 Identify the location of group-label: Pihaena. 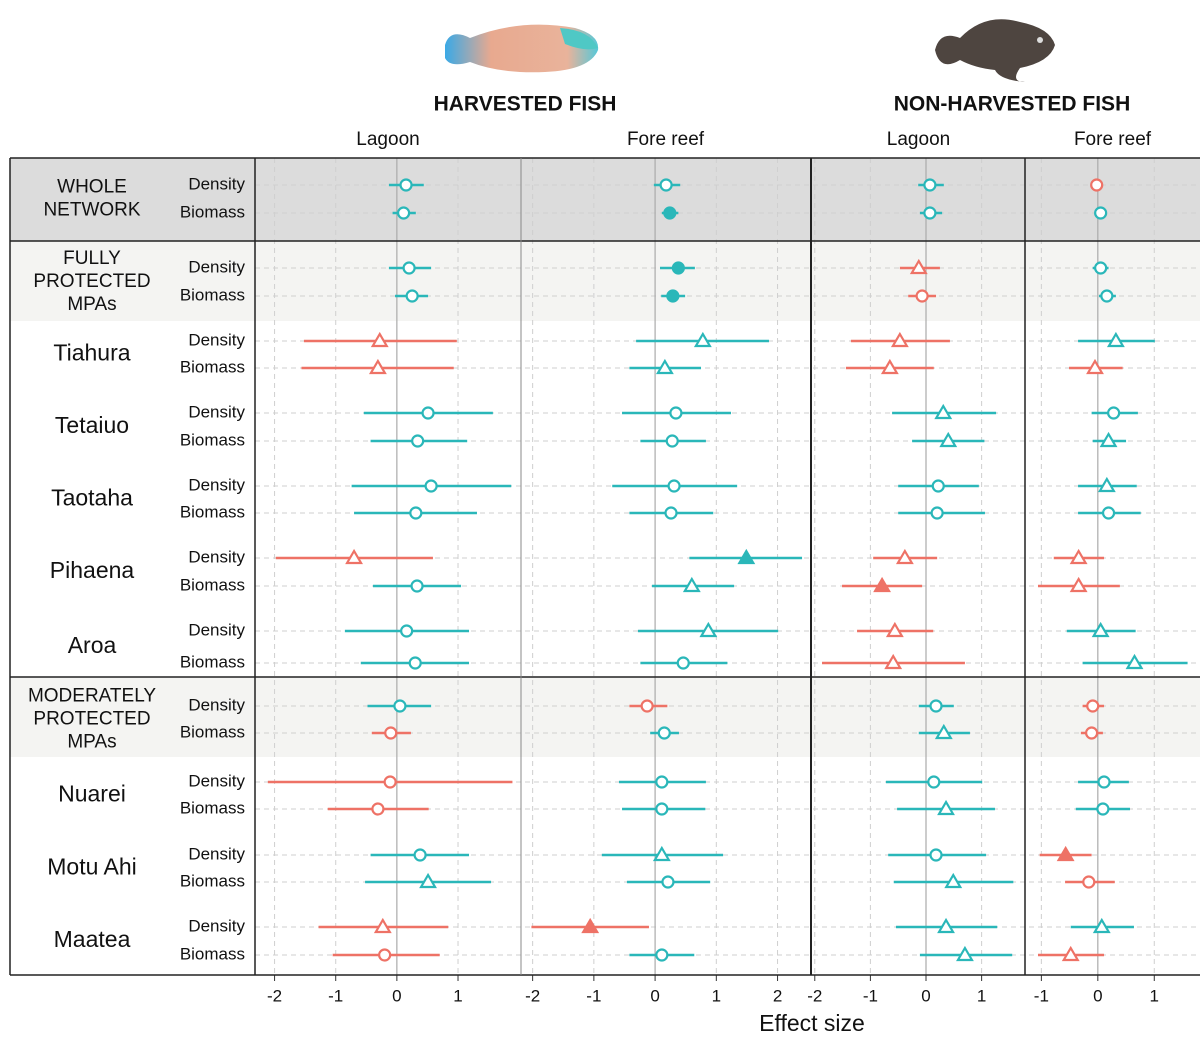
(92, 570).